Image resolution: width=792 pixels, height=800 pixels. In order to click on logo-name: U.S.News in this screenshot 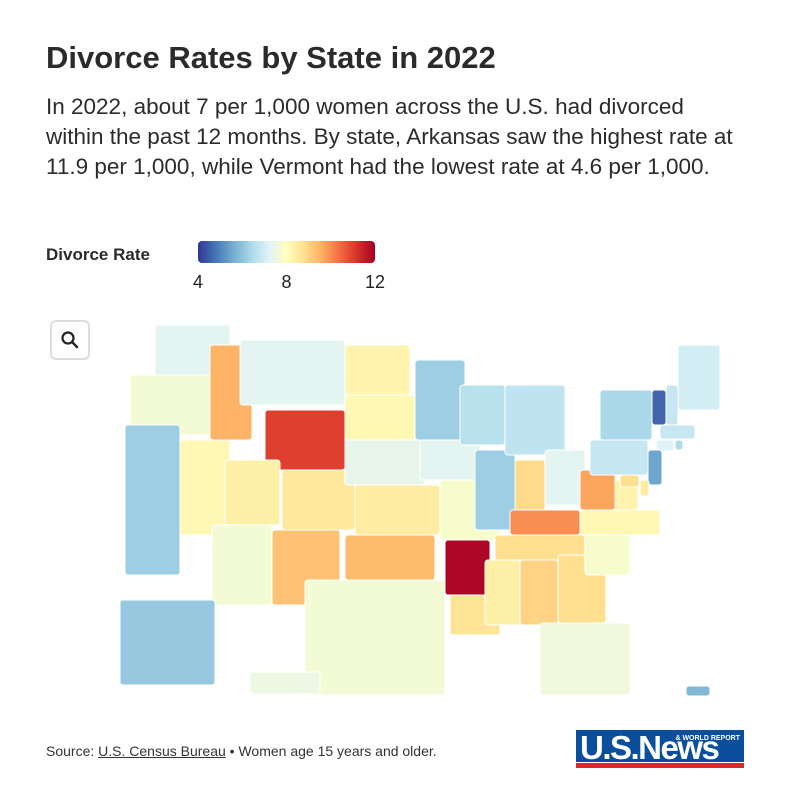, I will do `click(649, 748)`.